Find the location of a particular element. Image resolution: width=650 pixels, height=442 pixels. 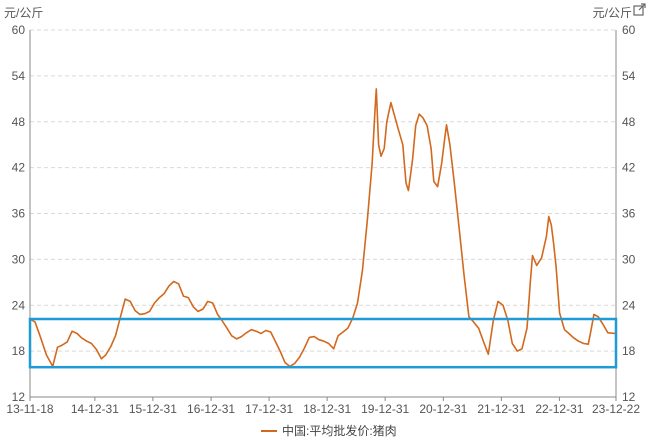

y-tick-label-left: 36 is located at coordinates (19, 214).